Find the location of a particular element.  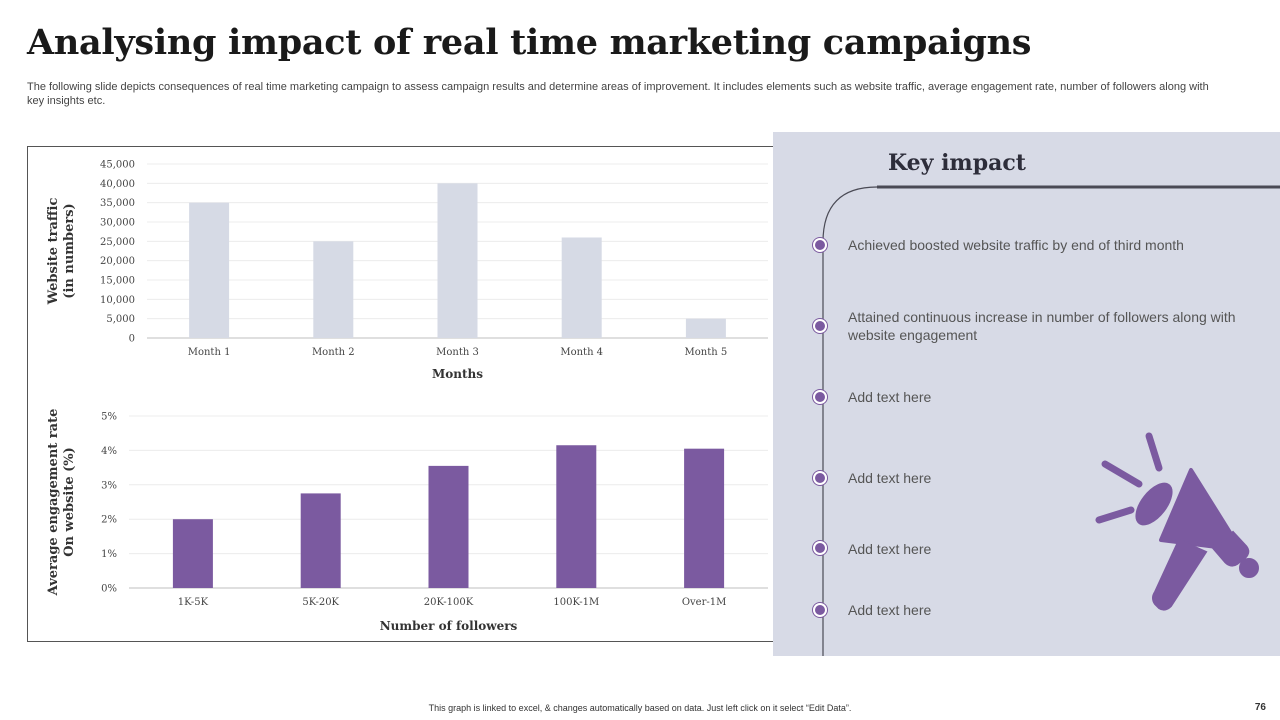

x-tick-label: 1K-5K is located at coordinates (193, 602).